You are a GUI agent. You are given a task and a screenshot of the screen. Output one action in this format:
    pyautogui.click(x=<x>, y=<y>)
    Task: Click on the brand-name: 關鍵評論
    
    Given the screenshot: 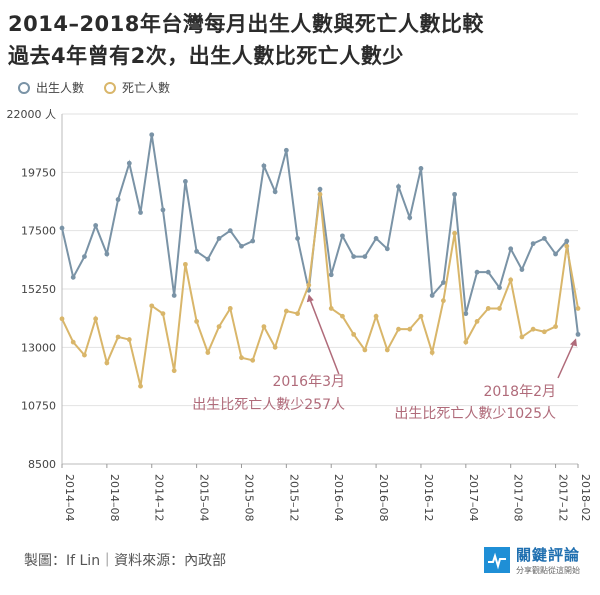 What is the action you would take?
    pyautogui.click(x=548, y=555)
    